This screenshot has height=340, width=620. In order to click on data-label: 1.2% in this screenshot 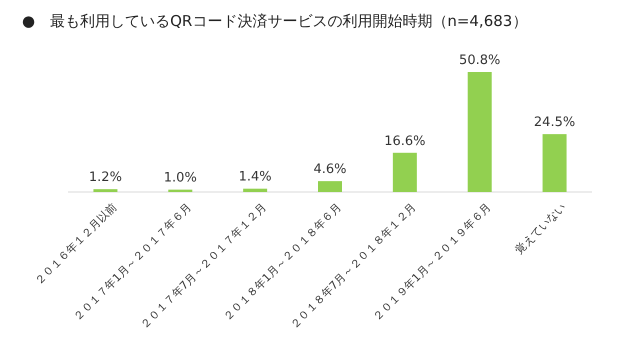, I will do `click(105, 178)`.